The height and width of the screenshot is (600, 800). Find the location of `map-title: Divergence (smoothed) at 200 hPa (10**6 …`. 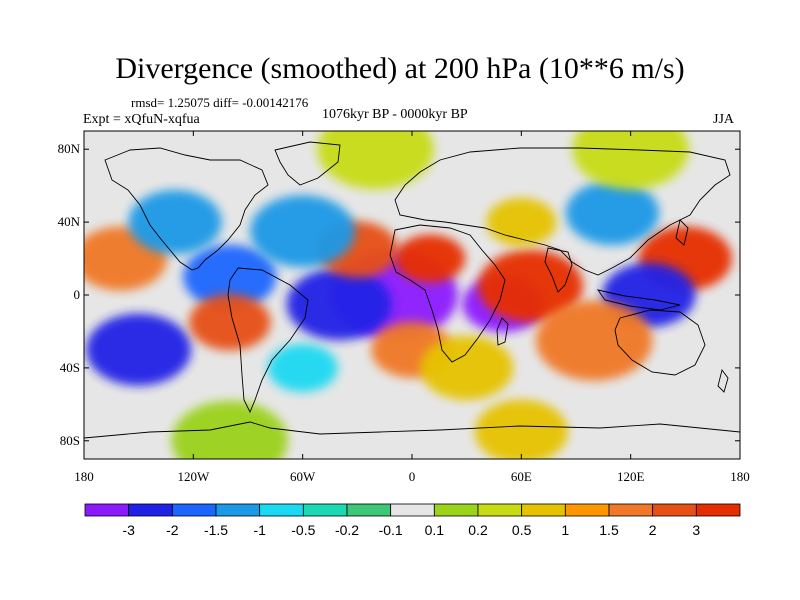

map-title: Divergence (smoothed) at 200 hPa (10**6 … is located at coordinates (400, 68).